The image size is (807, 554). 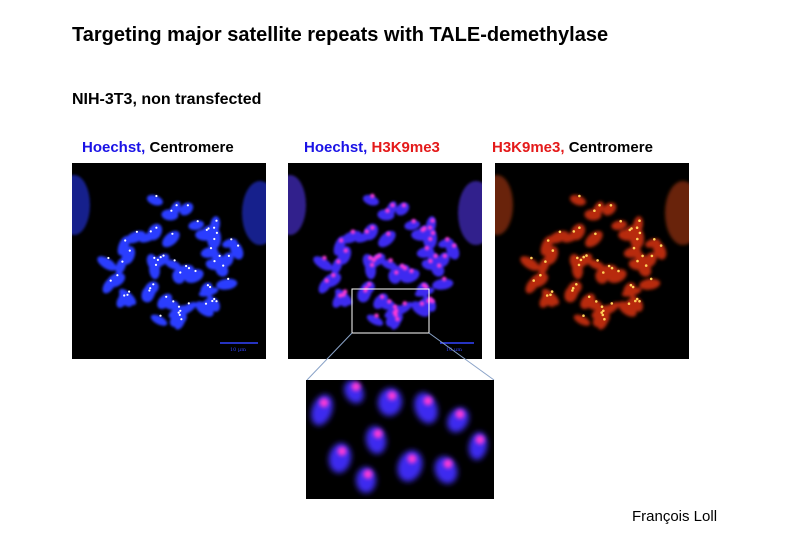 What do you see at coordinates (390, 311) in the screenshot?
I see `zoom-region-box` at bounding box center [390, 311].